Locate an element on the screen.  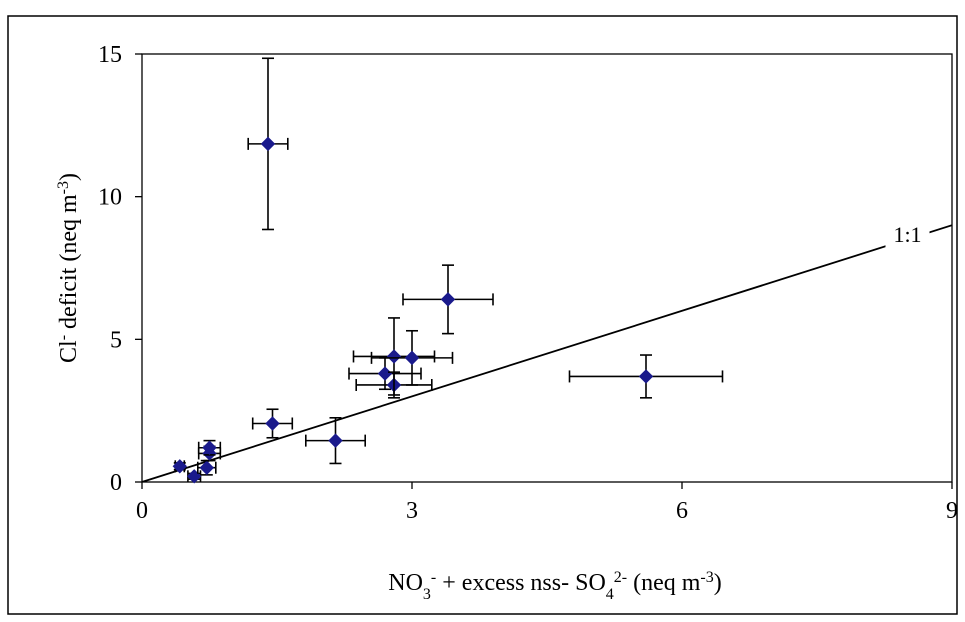
x-tick-label: 3 is located at coordinates (412, 511).